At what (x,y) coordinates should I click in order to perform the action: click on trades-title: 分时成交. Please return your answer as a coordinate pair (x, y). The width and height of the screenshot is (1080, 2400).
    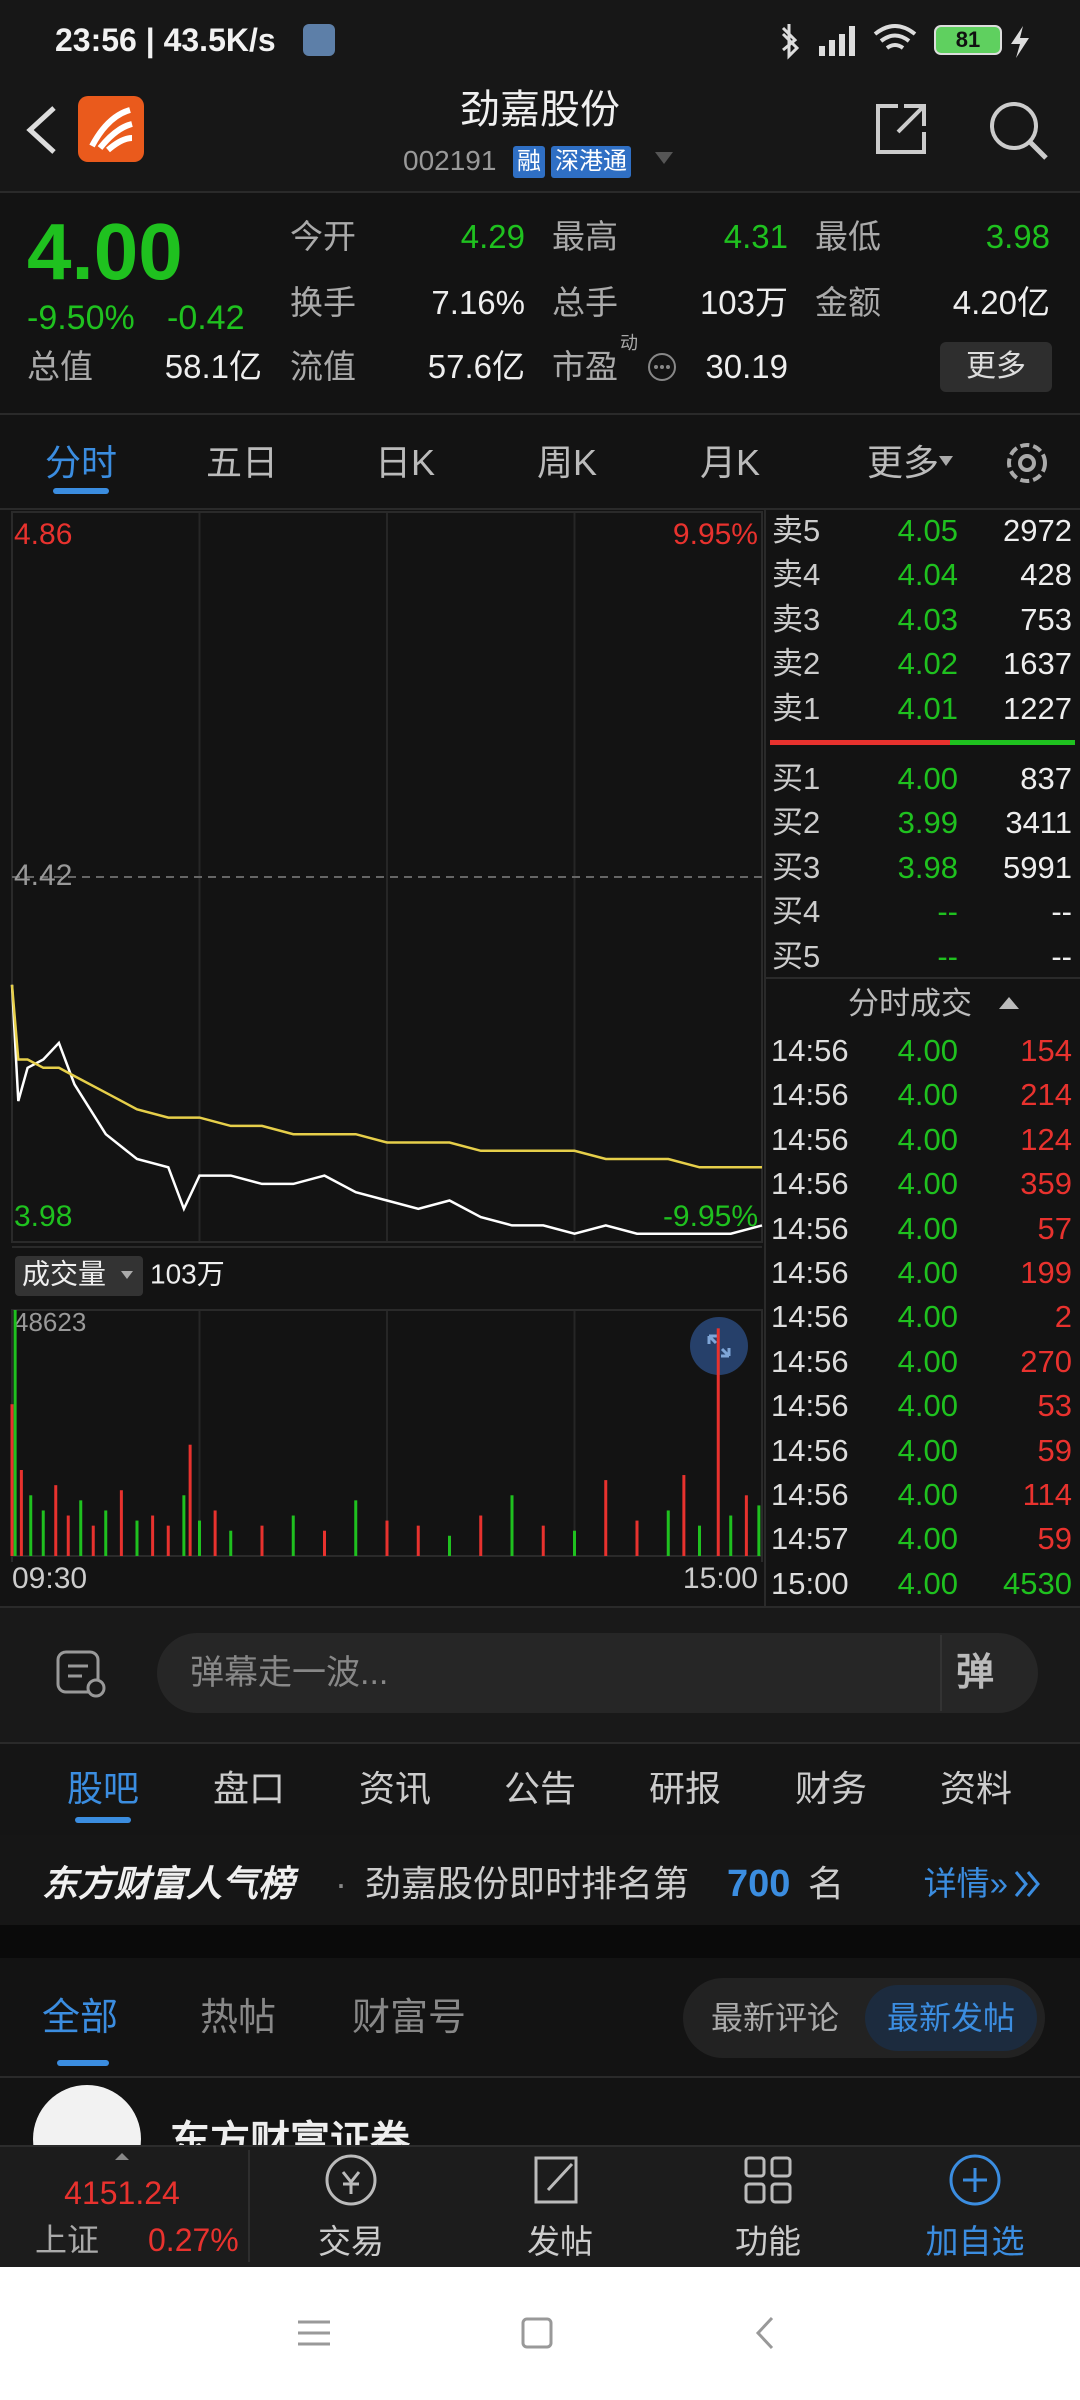
    Looking at the image, I should click on (910, 1003).